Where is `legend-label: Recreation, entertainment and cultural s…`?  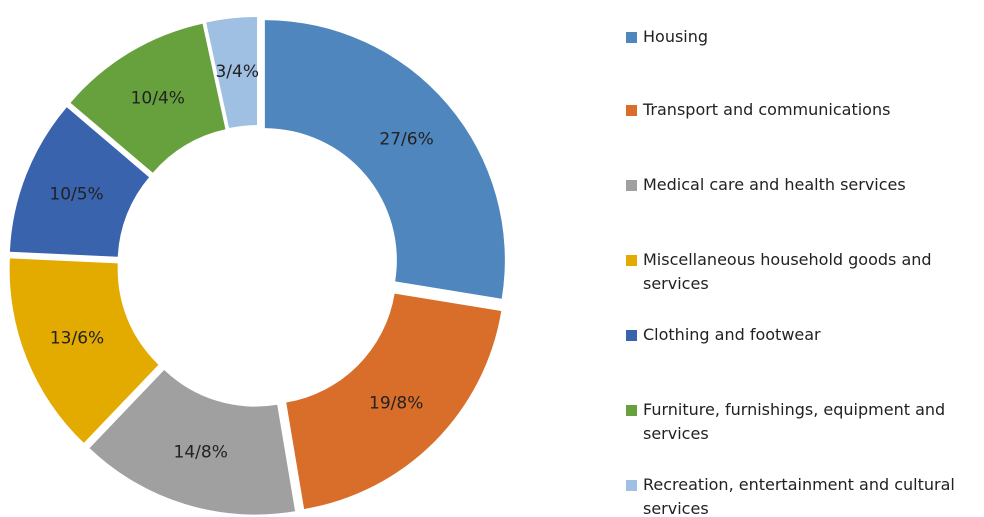 legend-label: Recreation, entertainment and cultural s… is located at coordinates (799, 496).